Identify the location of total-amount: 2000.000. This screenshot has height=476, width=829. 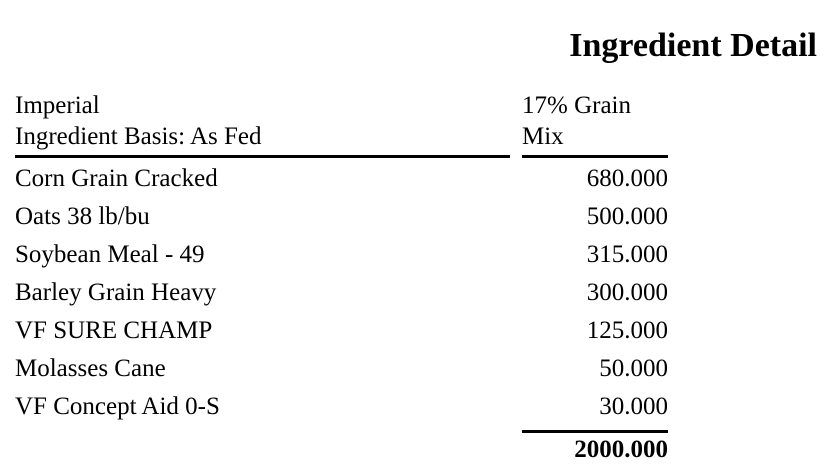
(621, 449).